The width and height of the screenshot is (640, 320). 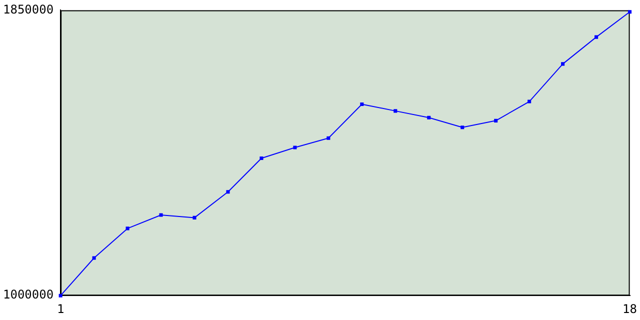 I want to click on x-tick-label: 1, so click(x=60, y=309).